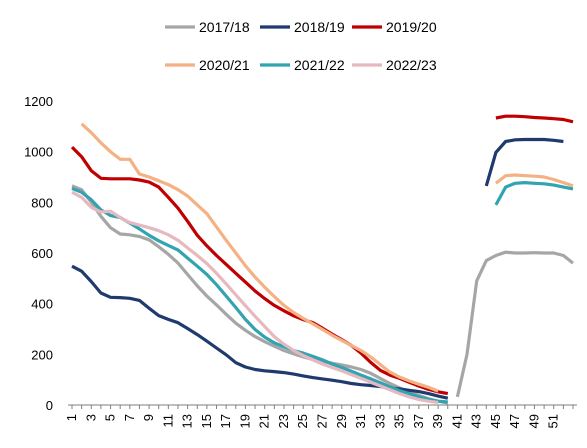  Describe the element at coordinates (38, 152) in the screenshot. I see `y-tick-label: 1000` at that location.